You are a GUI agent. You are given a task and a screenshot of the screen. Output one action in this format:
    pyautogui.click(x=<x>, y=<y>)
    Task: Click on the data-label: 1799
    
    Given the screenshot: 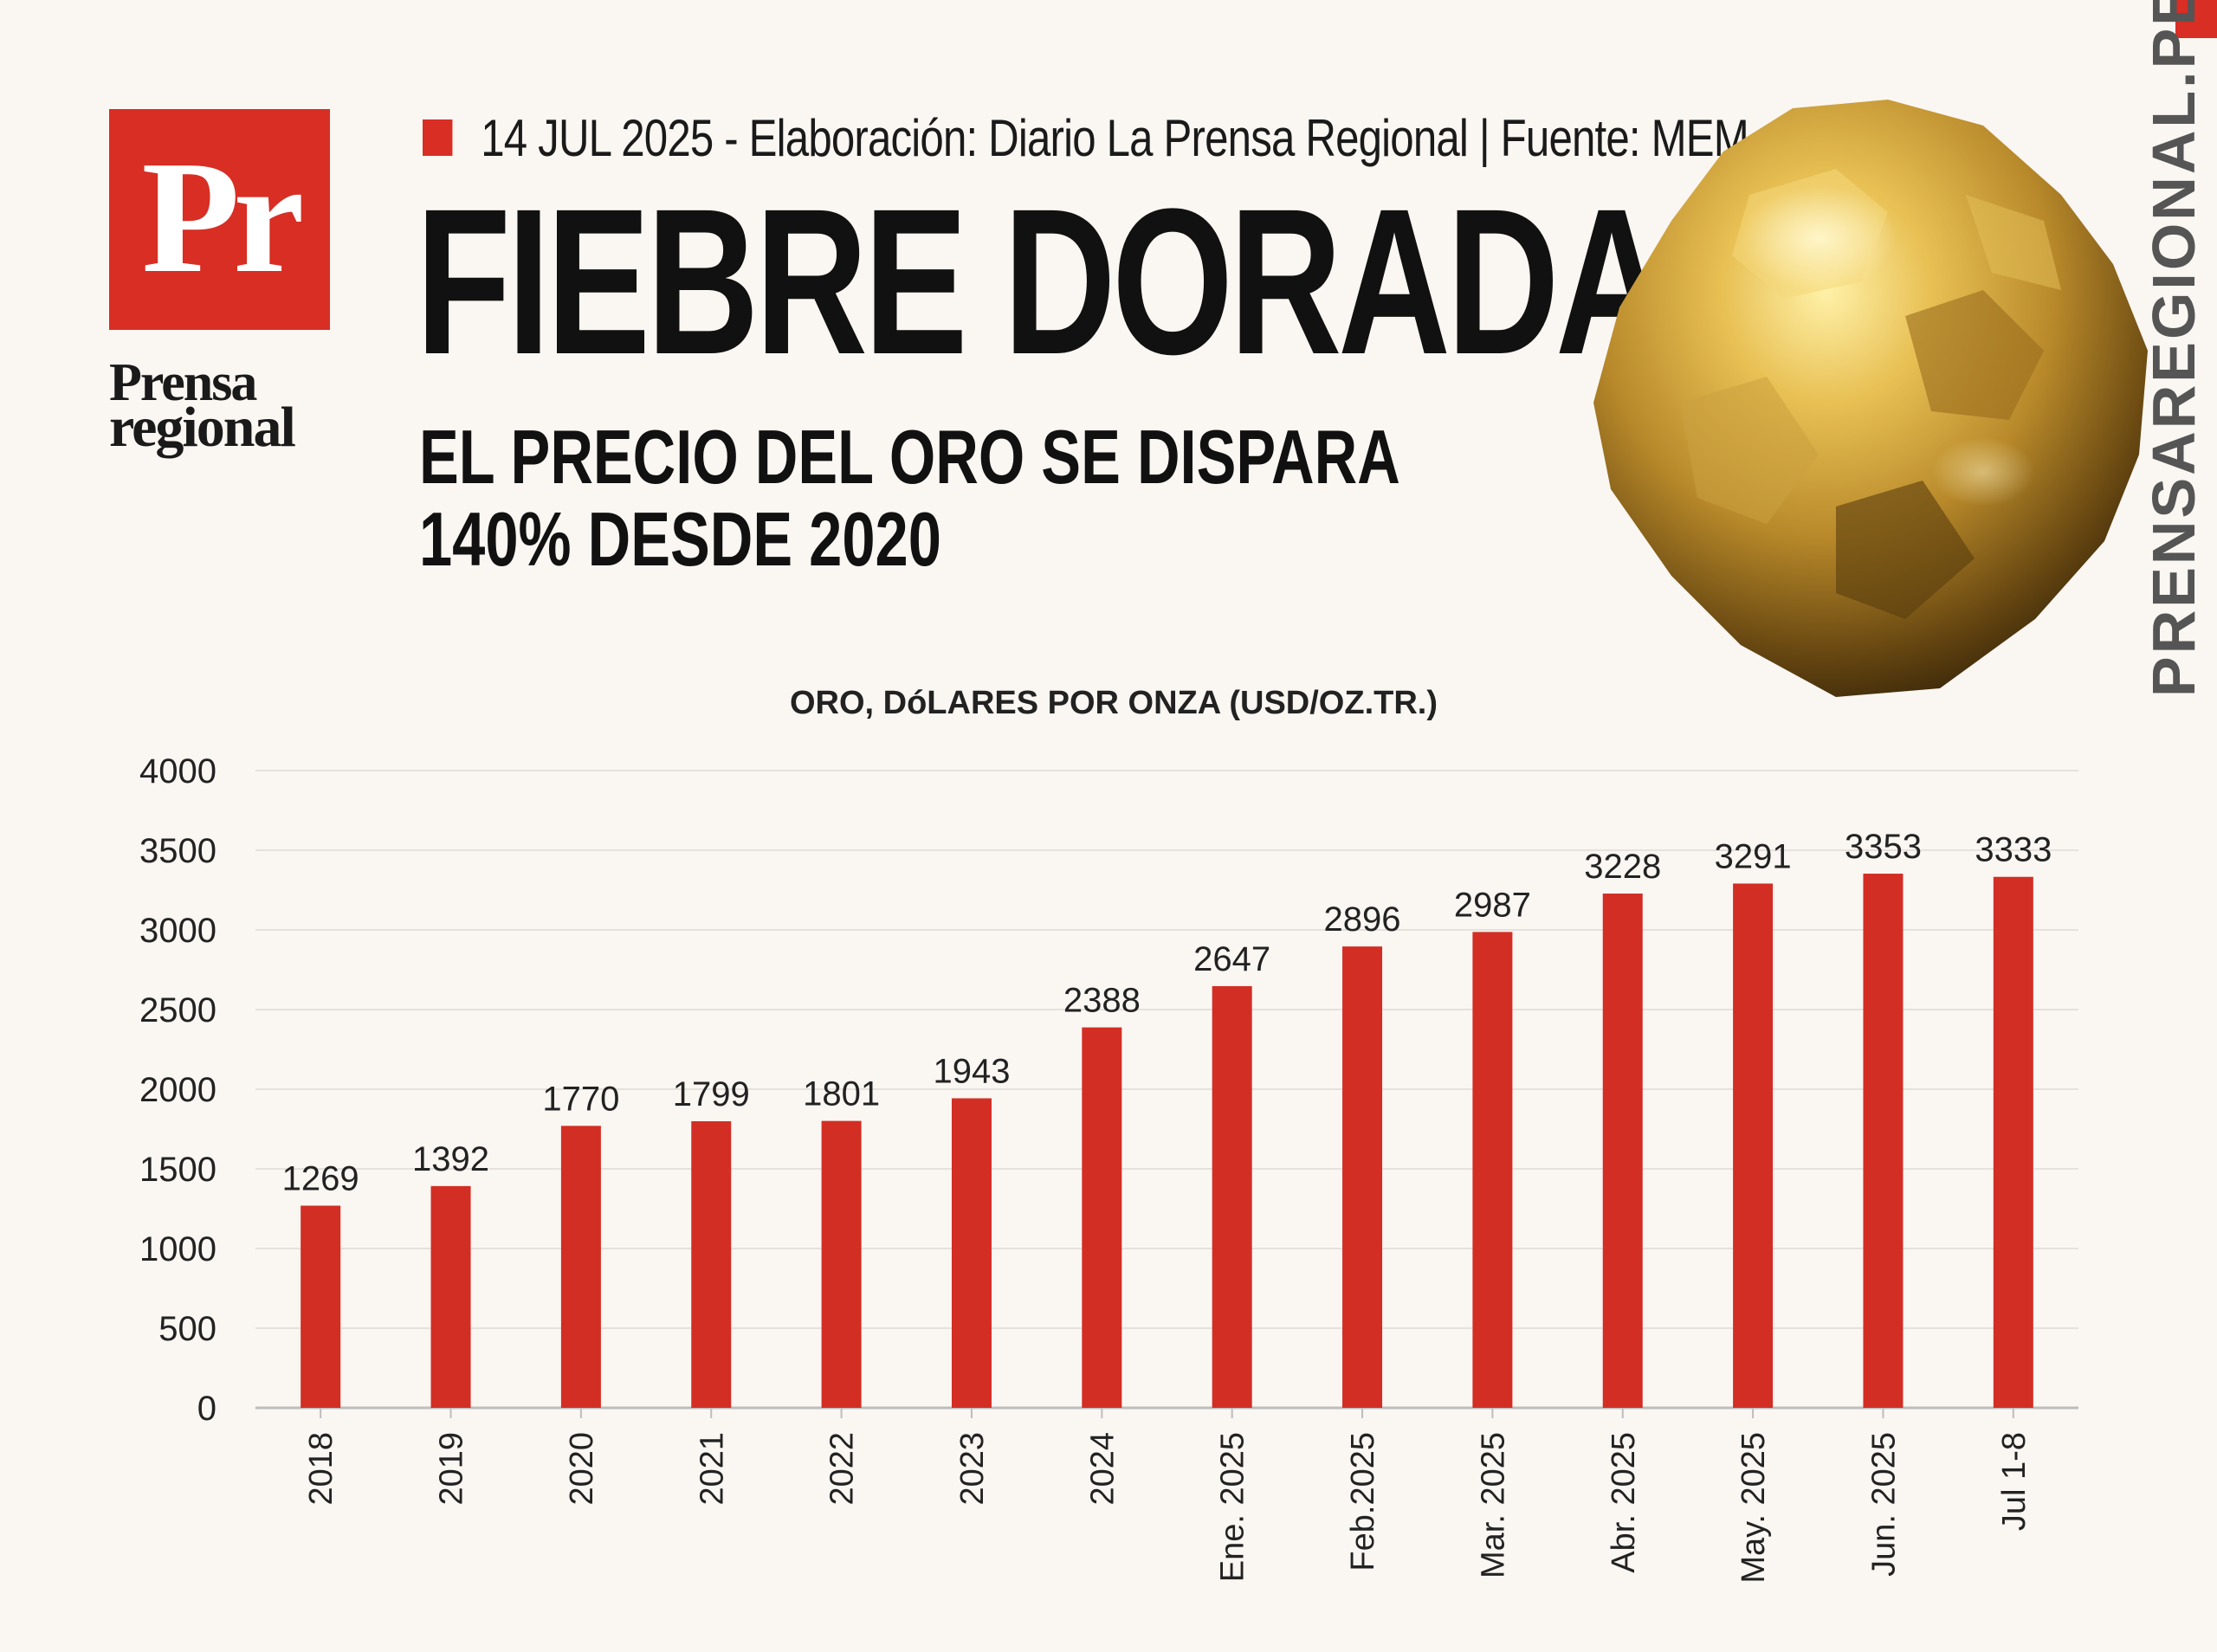 What is the action you would take?
    pyautogui.click(x=711, y=1094)
    